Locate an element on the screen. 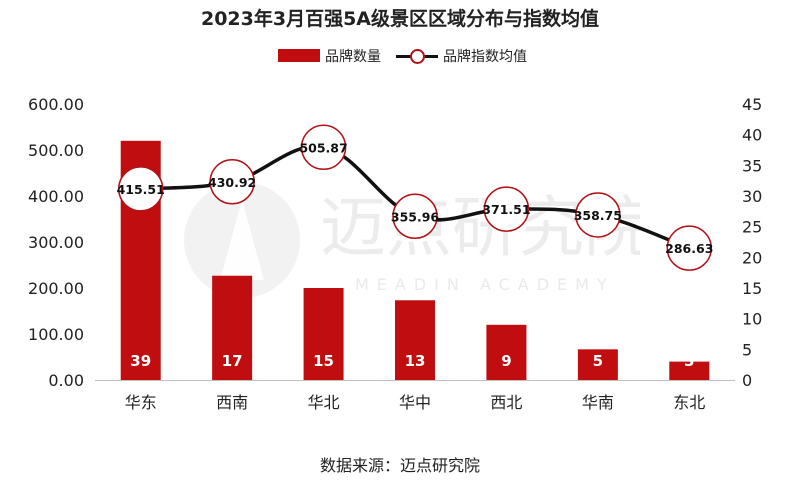 This screenshot has height=484, width=800. line-marker: 505.87 is located at coordinates (323, 147).